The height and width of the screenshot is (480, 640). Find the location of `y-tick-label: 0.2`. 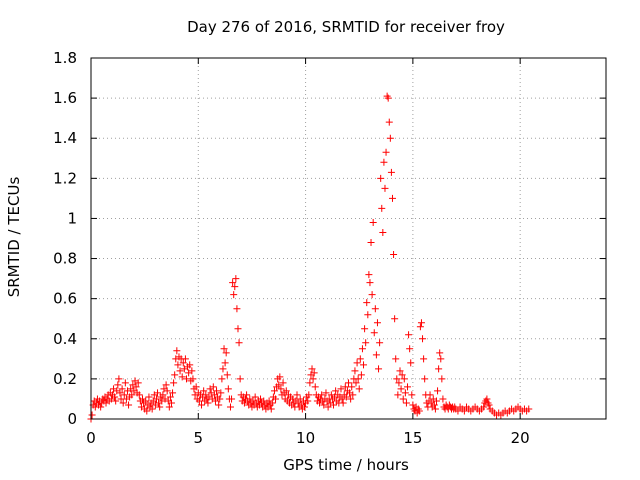

y-tick-label: 0.2 is located at coordinates (65, 379).